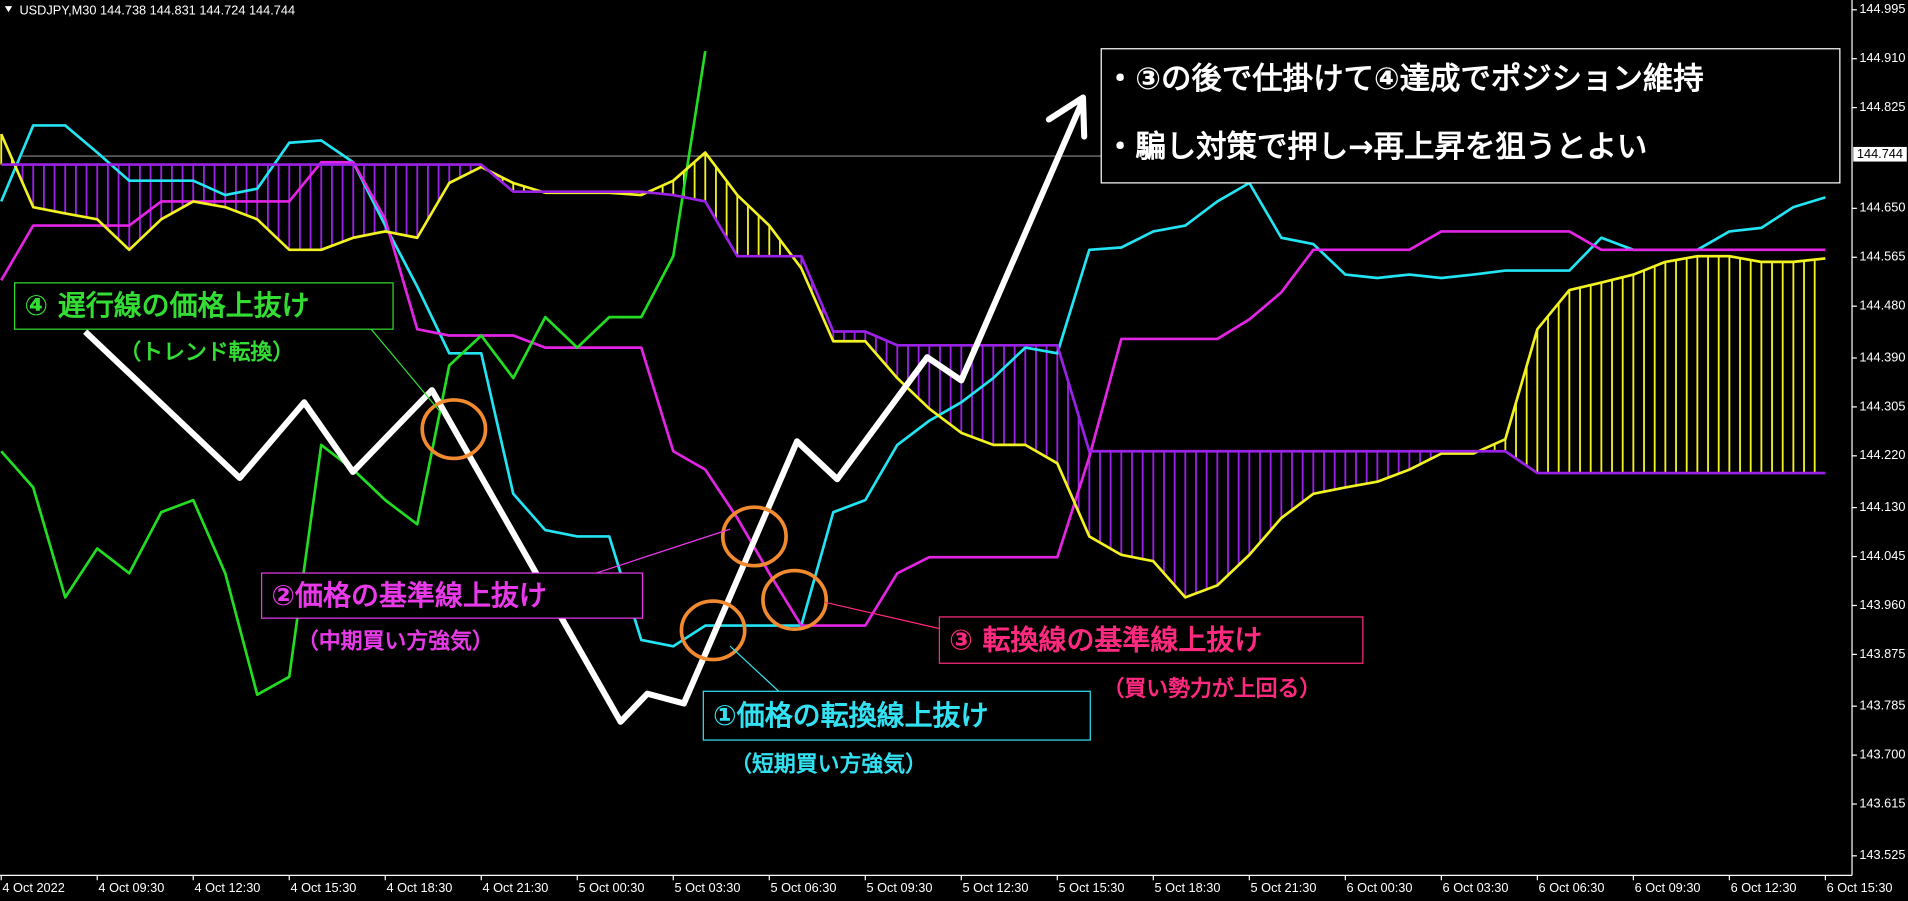  Describe the element at coordinates (1882, 256) in the screenshot. I see `y-tick-label: 144.565` at that location.